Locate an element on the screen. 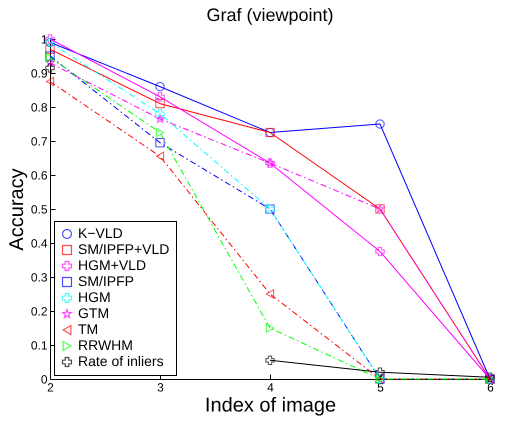 This screenshot has width=518, height=434. y-tick-label: 0.3 is located at coordinates (39, 277).